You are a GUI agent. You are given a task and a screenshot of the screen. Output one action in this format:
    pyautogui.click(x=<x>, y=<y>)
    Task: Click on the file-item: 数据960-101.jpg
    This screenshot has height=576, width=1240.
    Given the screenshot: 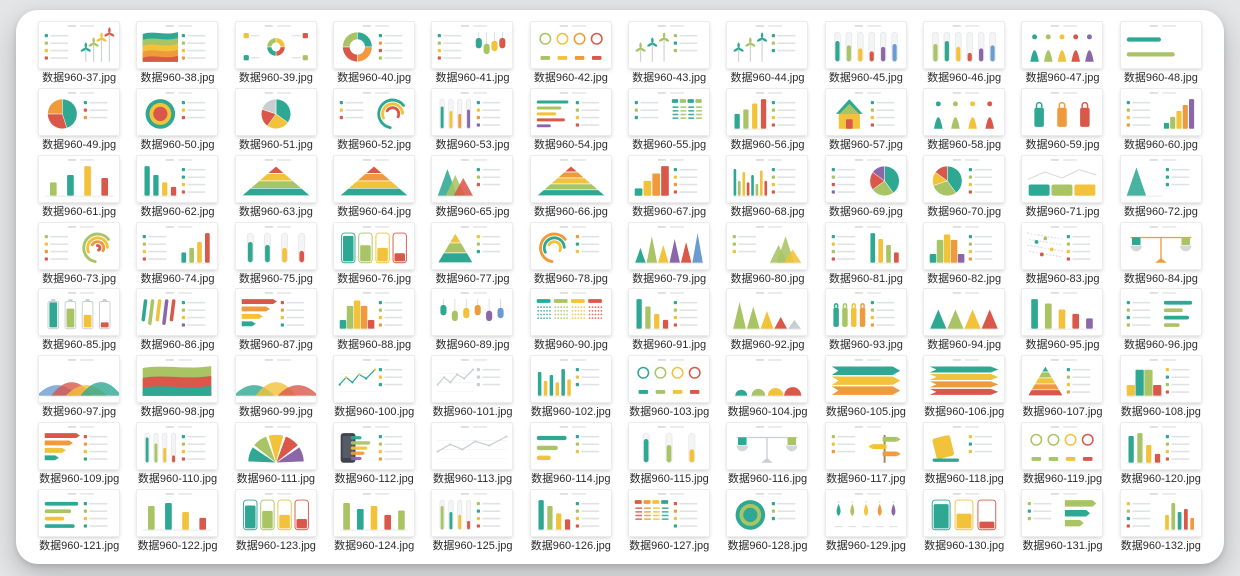 What is the action you would take?
    pyautogui.click(x=472, y=387)
    